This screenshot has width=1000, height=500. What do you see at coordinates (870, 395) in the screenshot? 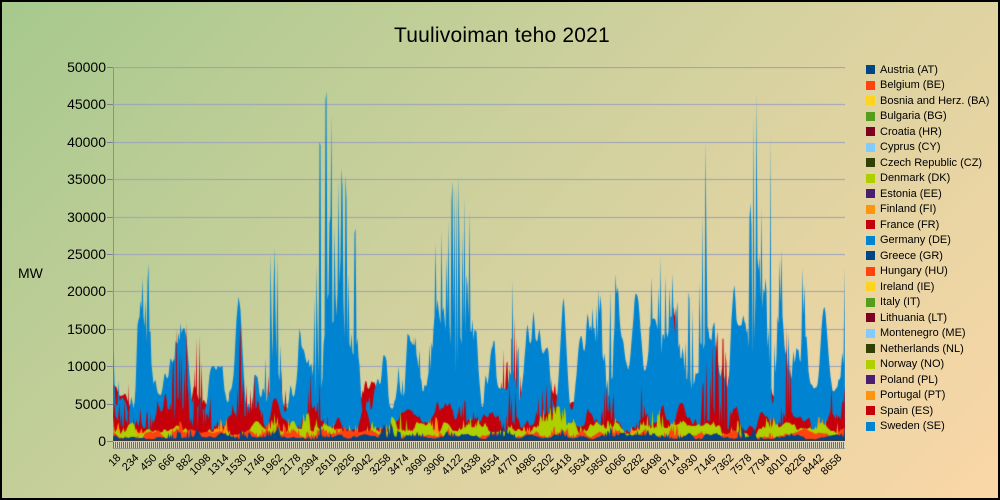
I see `legend-swatch-pt` at bounding box center [870, 395].